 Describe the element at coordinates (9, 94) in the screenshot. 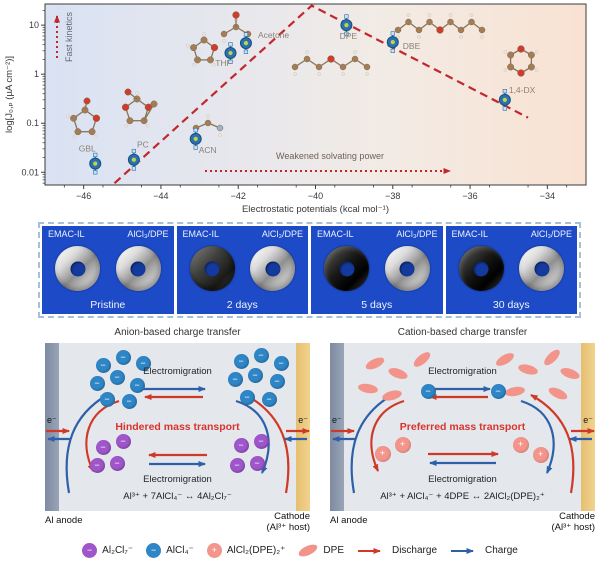

I see `y-axis-title: log[J₀,ₚ (µA cm⁻²)]` at that location.